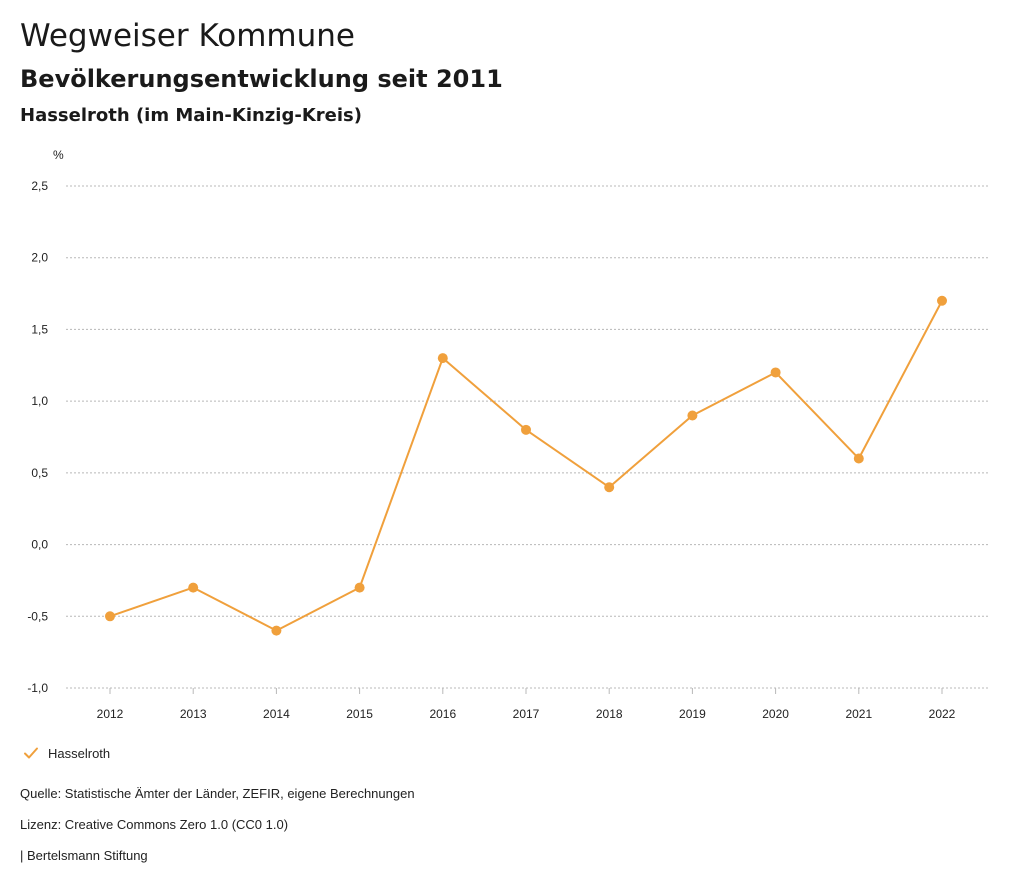  I want to click on x-tick-label: 2018, so click(609, 714).